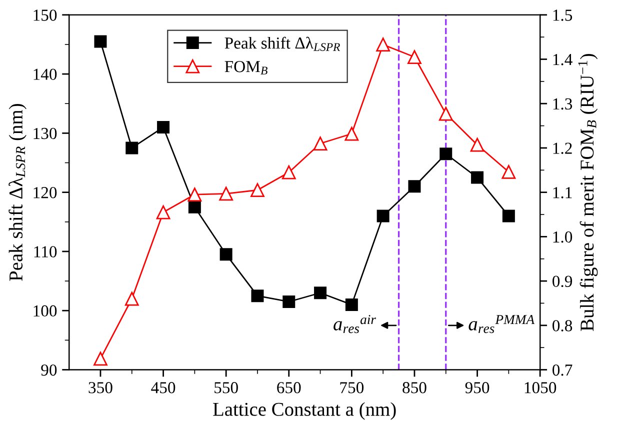 The width and height of the screenshot is (628, 425). Describe the element at coordinates (355, 324) in the screenshot. I see `annotation: a$_{res}$$^{air}$` at that location.